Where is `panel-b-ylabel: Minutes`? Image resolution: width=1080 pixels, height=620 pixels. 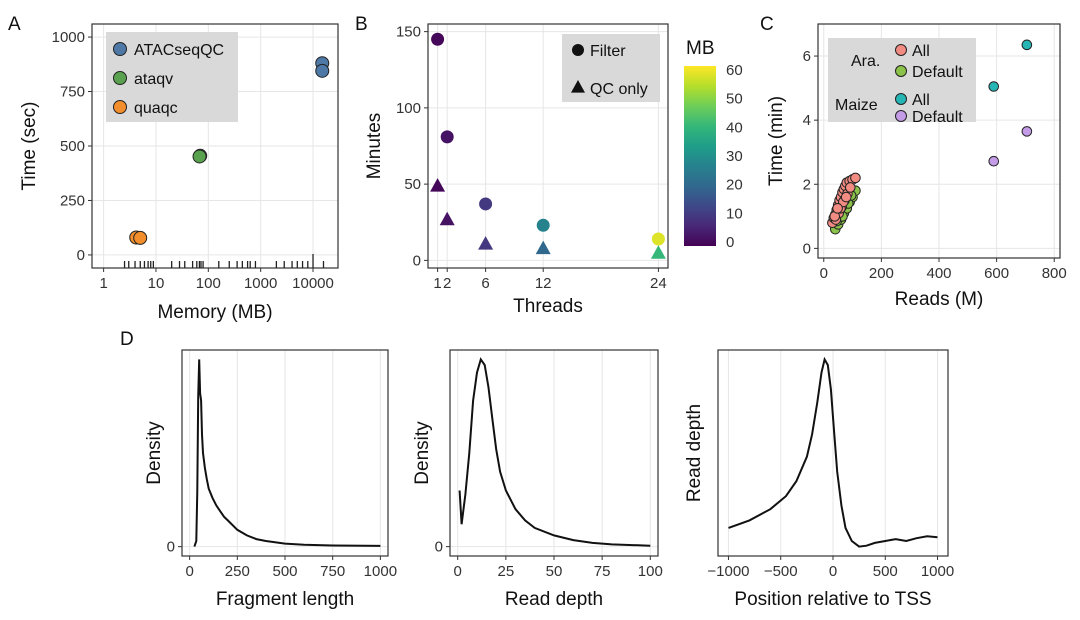 panel-b-ylabel: Minutes is located at coordinates (374, 146).